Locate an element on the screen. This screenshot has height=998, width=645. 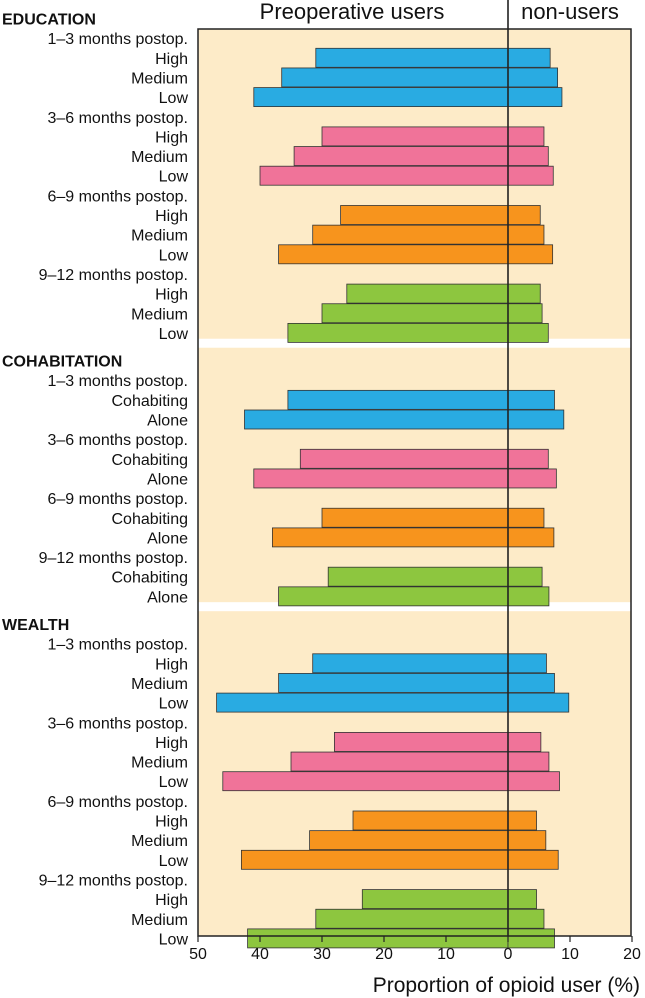
x-tick-label: 0 is located at coordinates (508, 954).